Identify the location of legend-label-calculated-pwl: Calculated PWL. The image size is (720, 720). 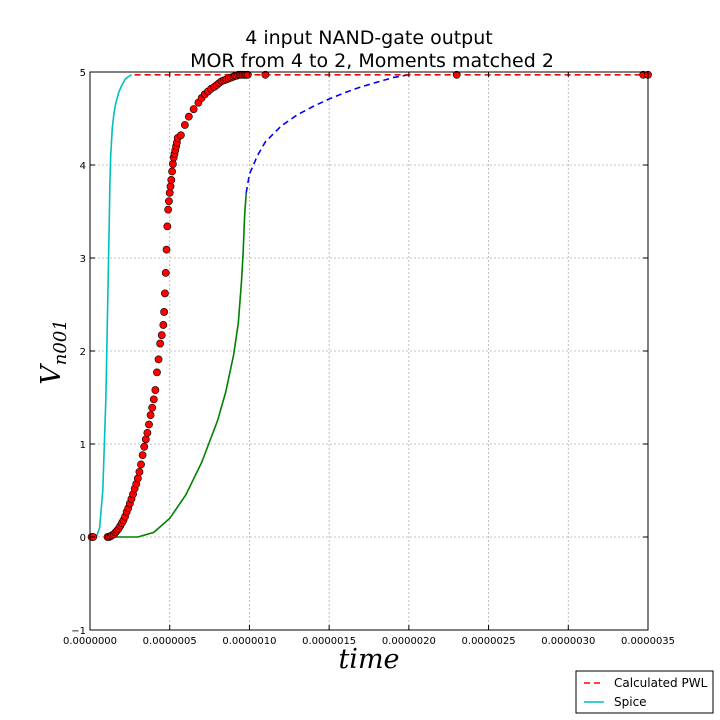
(661, 683).